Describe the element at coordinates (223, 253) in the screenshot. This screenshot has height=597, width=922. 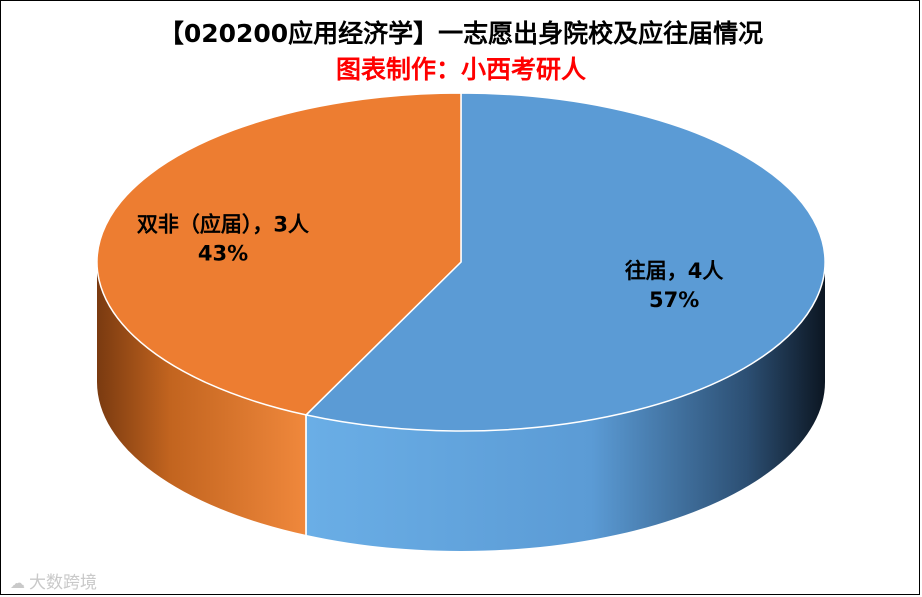
I see `slice-label-shuangfei-percent: 43%` at that location.